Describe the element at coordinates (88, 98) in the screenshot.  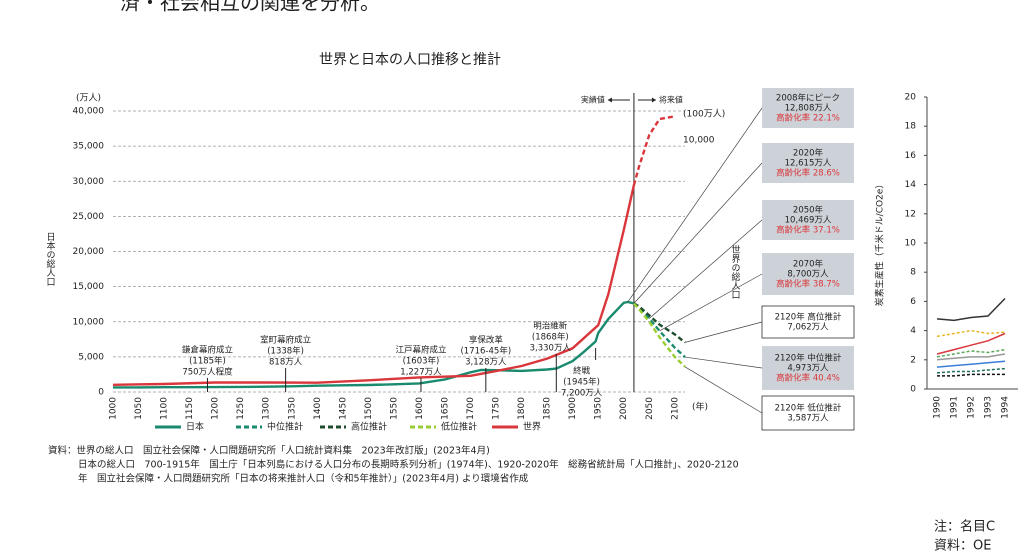
I see `y-unit: (万人)` at that location.